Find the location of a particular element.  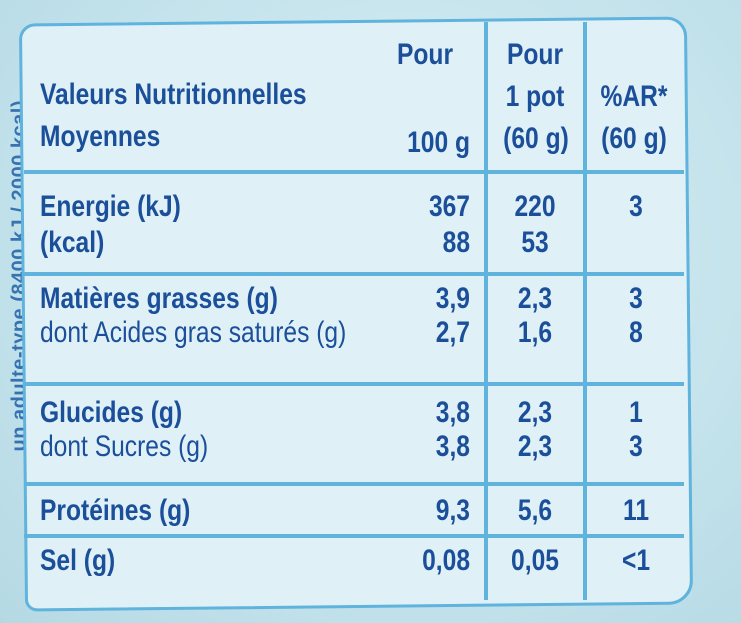

row-label: dont Sucres (g) is located at coordinates (124, 446).